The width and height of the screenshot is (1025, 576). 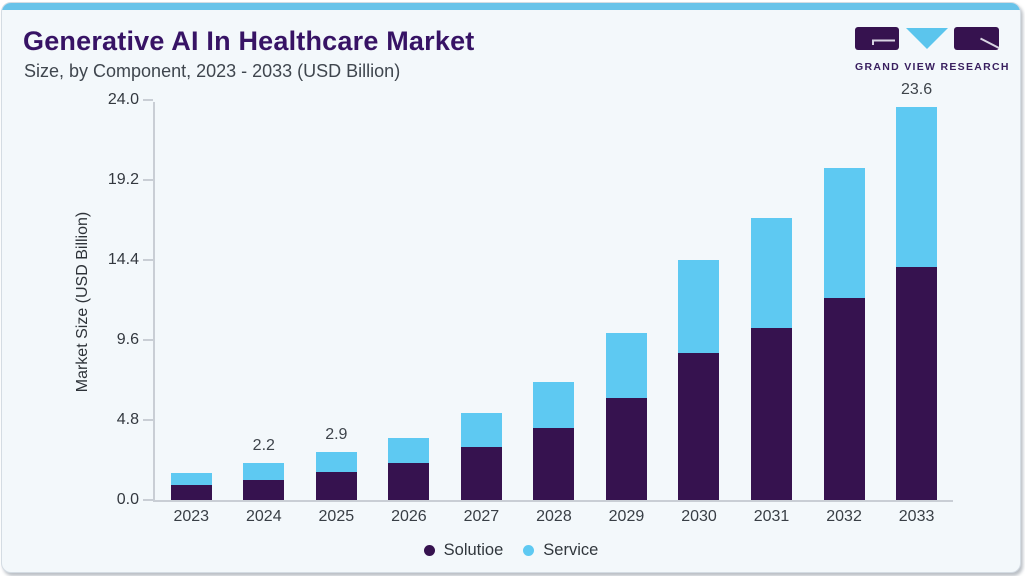 I want to click on x-tick-label-text: 2030, so click(x=699, y=516).